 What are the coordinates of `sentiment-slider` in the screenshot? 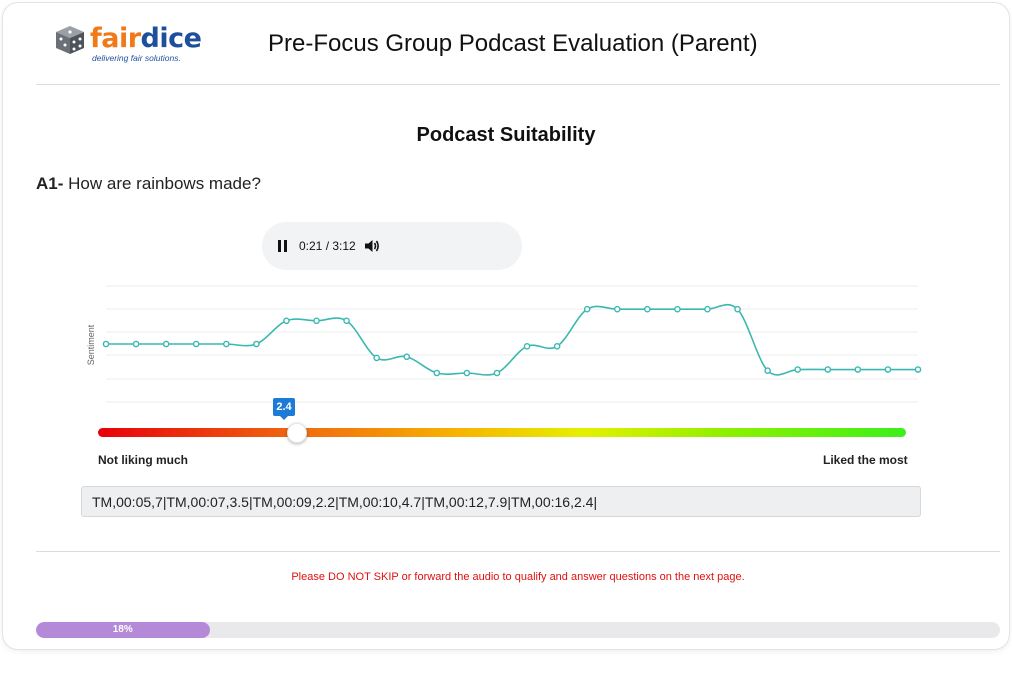 It's located at (502, 432).